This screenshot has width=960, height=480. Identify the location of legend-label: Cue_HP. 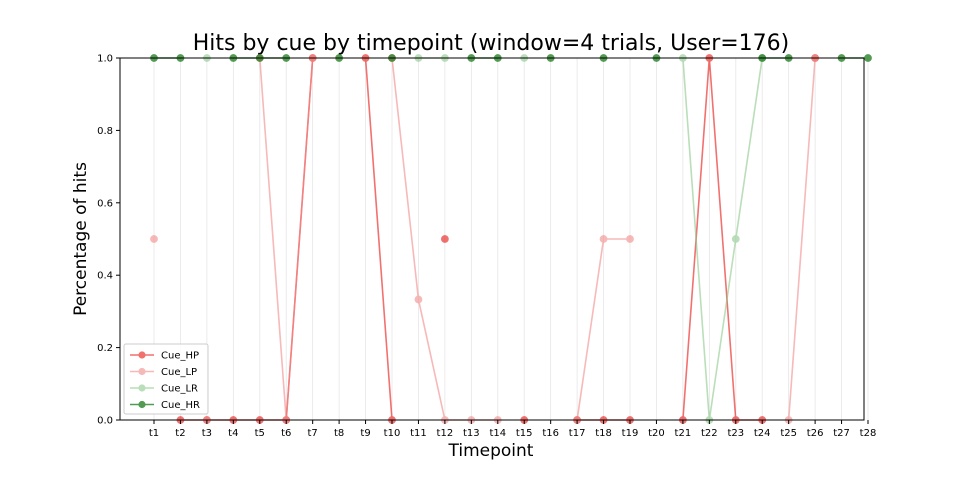
(180, 356).